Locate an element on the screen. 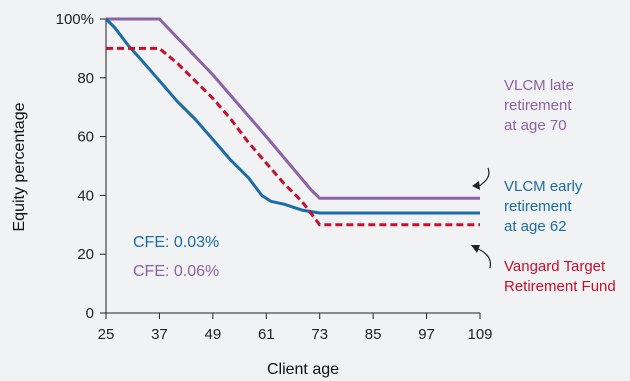  callout-arrow-late is located at coordinates (481, 178).